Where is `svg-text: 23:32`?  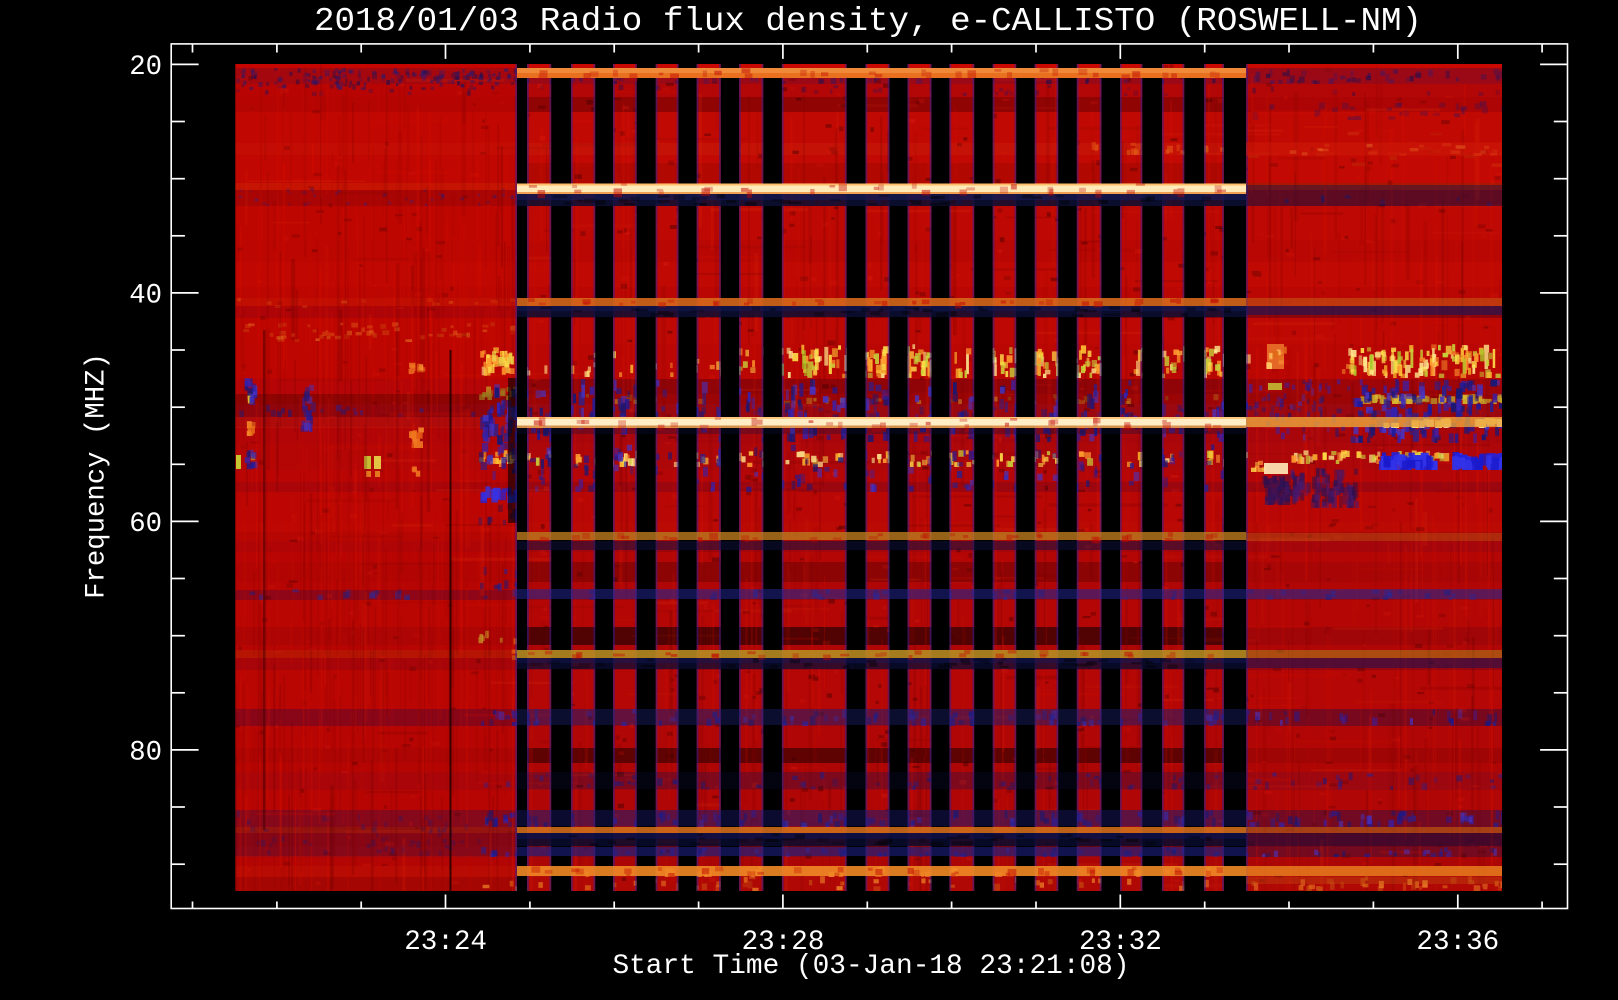 svg-text: 23:32 is located at coordinates (1120, 942).